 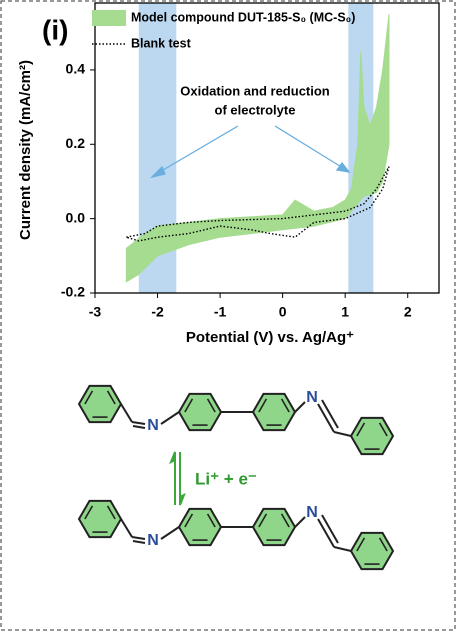 I want to click on annotation: of electrolyte, so click(x=255, y=109).